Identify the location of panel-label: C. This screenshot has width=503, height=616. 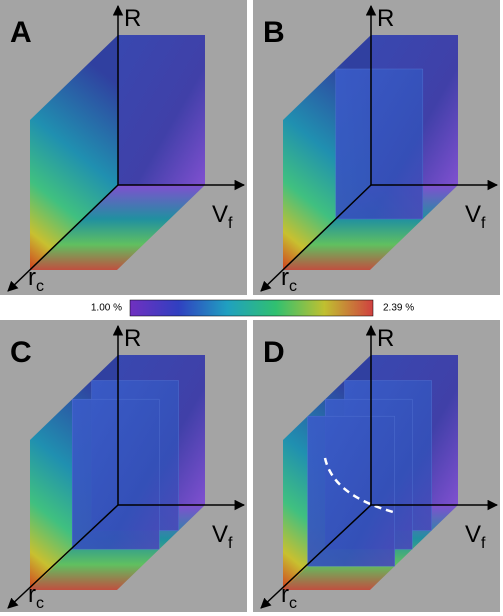
(21, 352).